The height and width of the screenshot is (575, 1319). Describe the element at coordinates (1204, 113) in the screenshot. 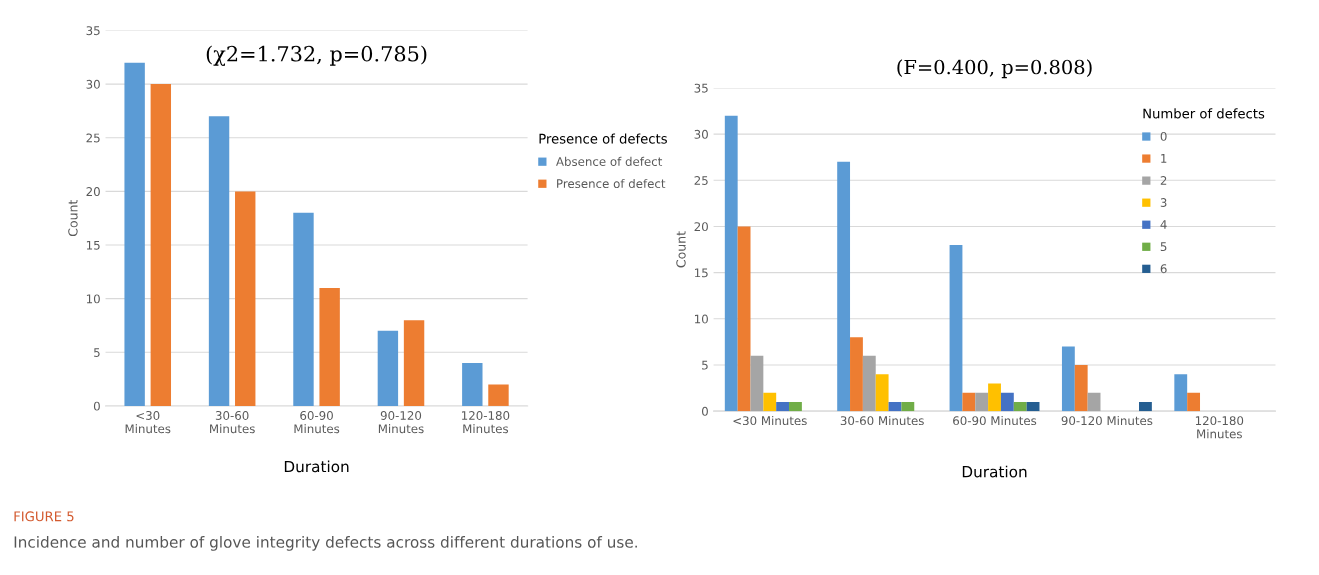

I see `legend-title: Number of defects` at that location.